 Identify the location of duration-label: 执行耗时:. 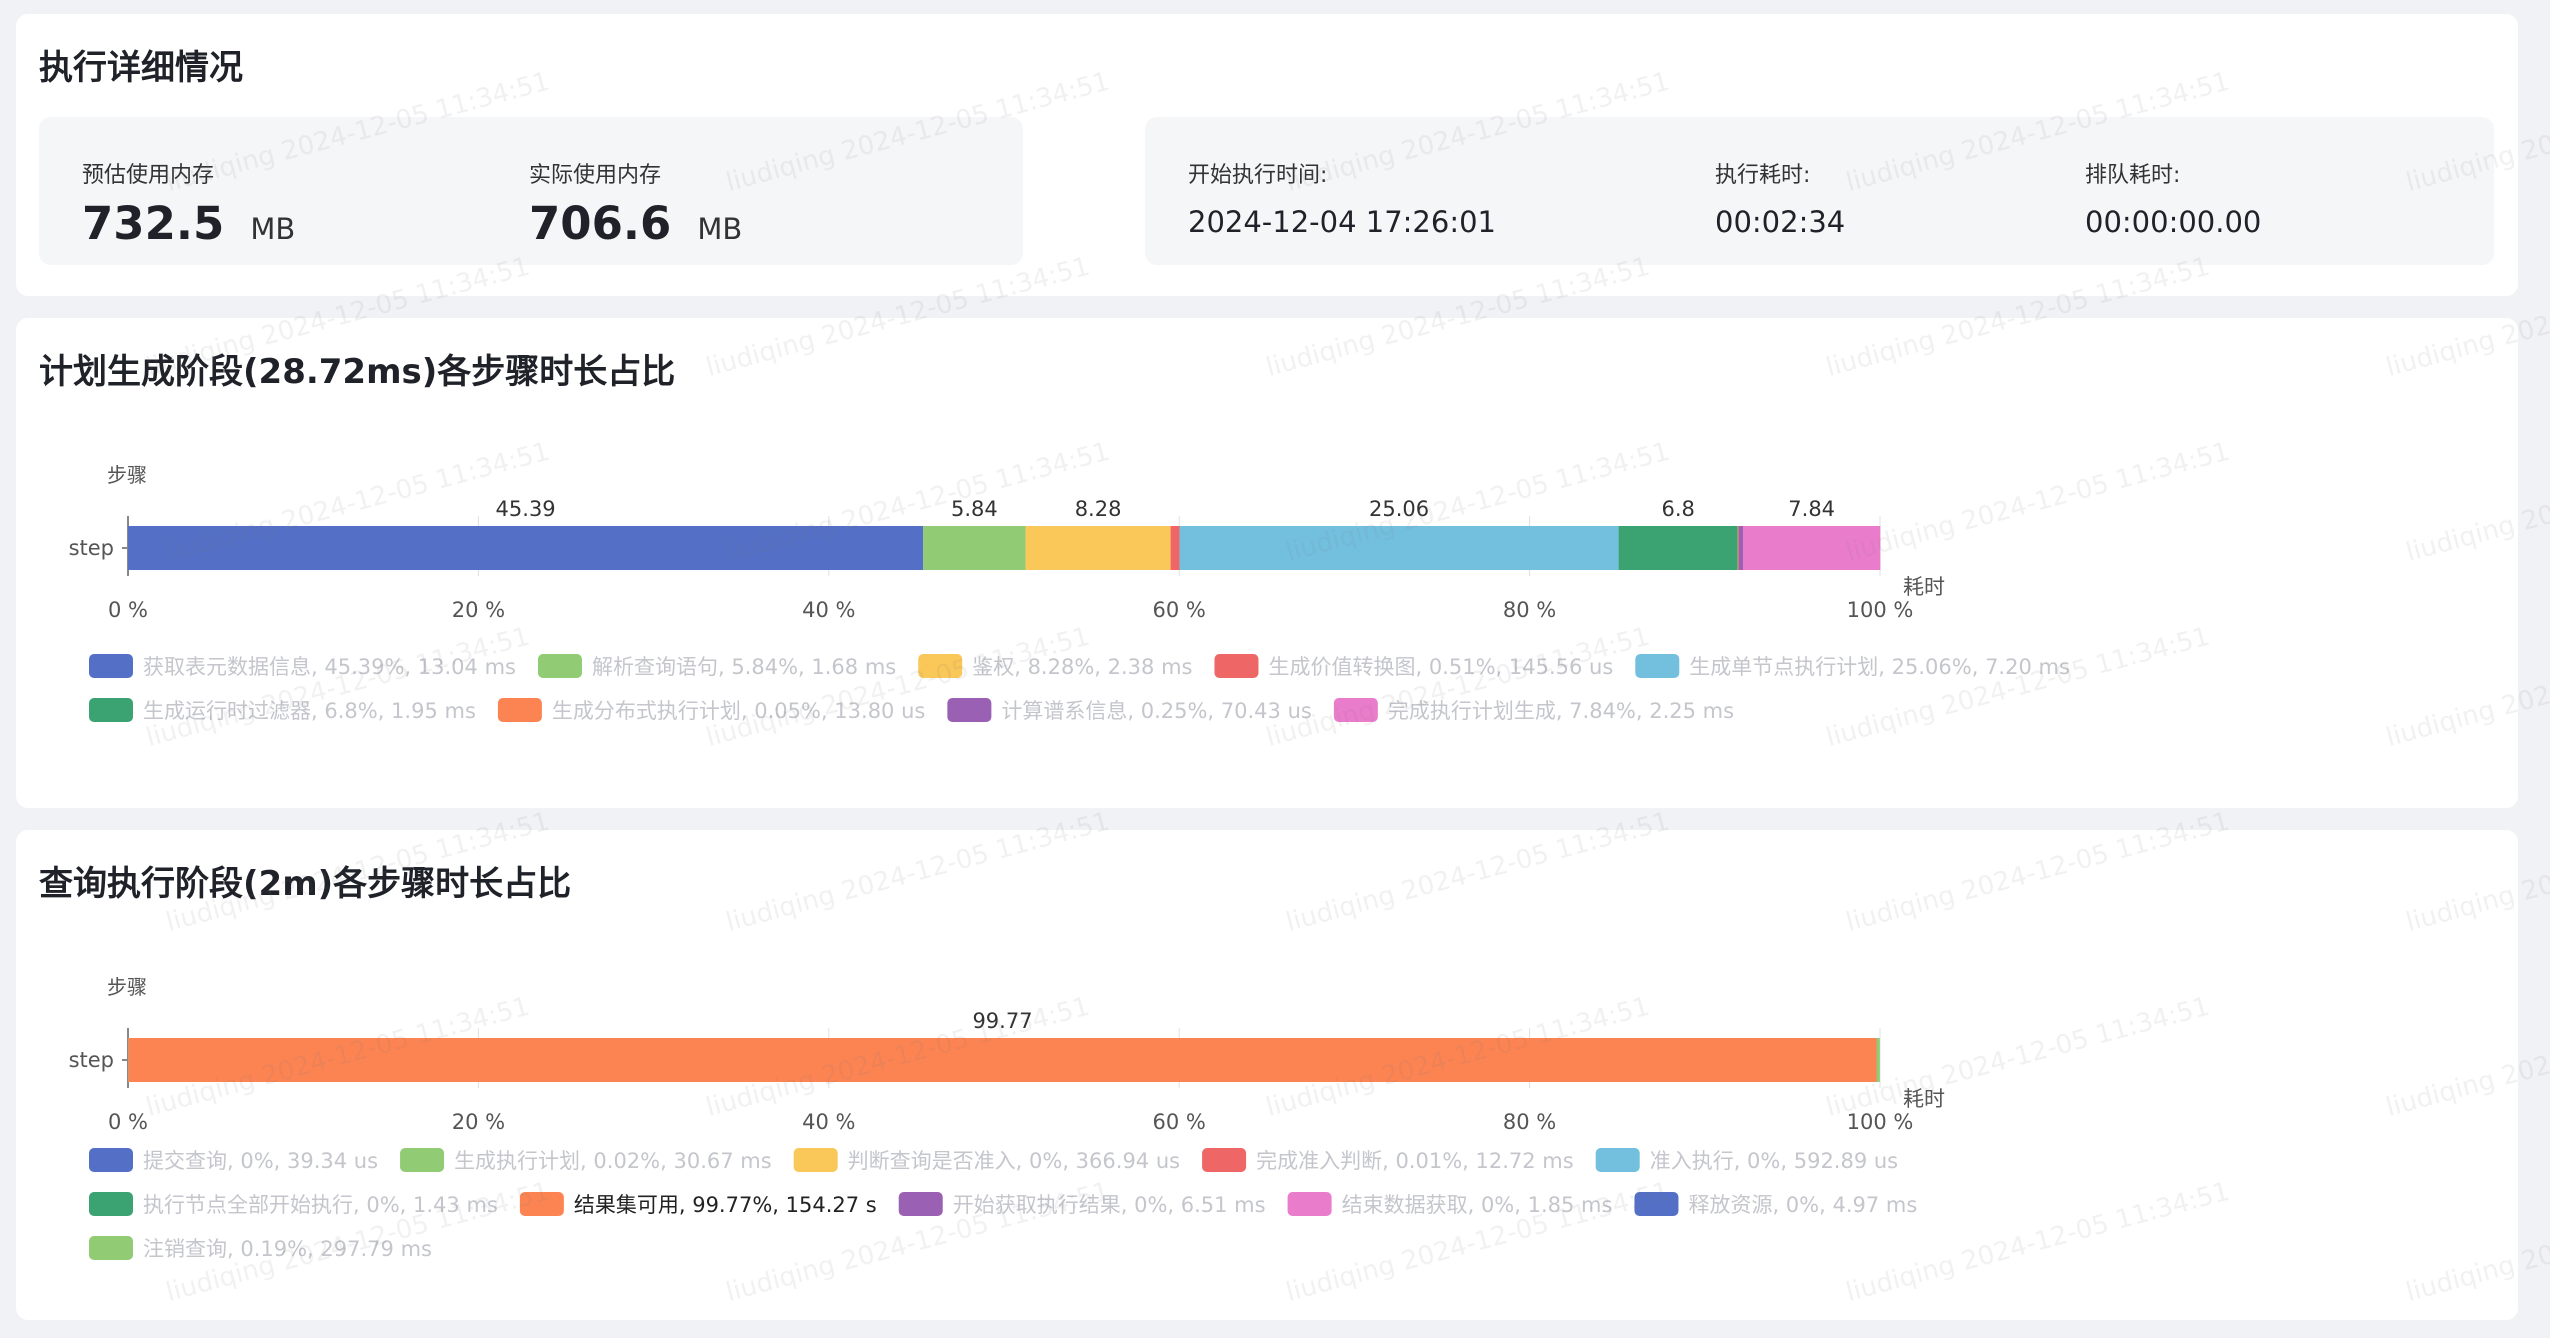
(1763, 175).